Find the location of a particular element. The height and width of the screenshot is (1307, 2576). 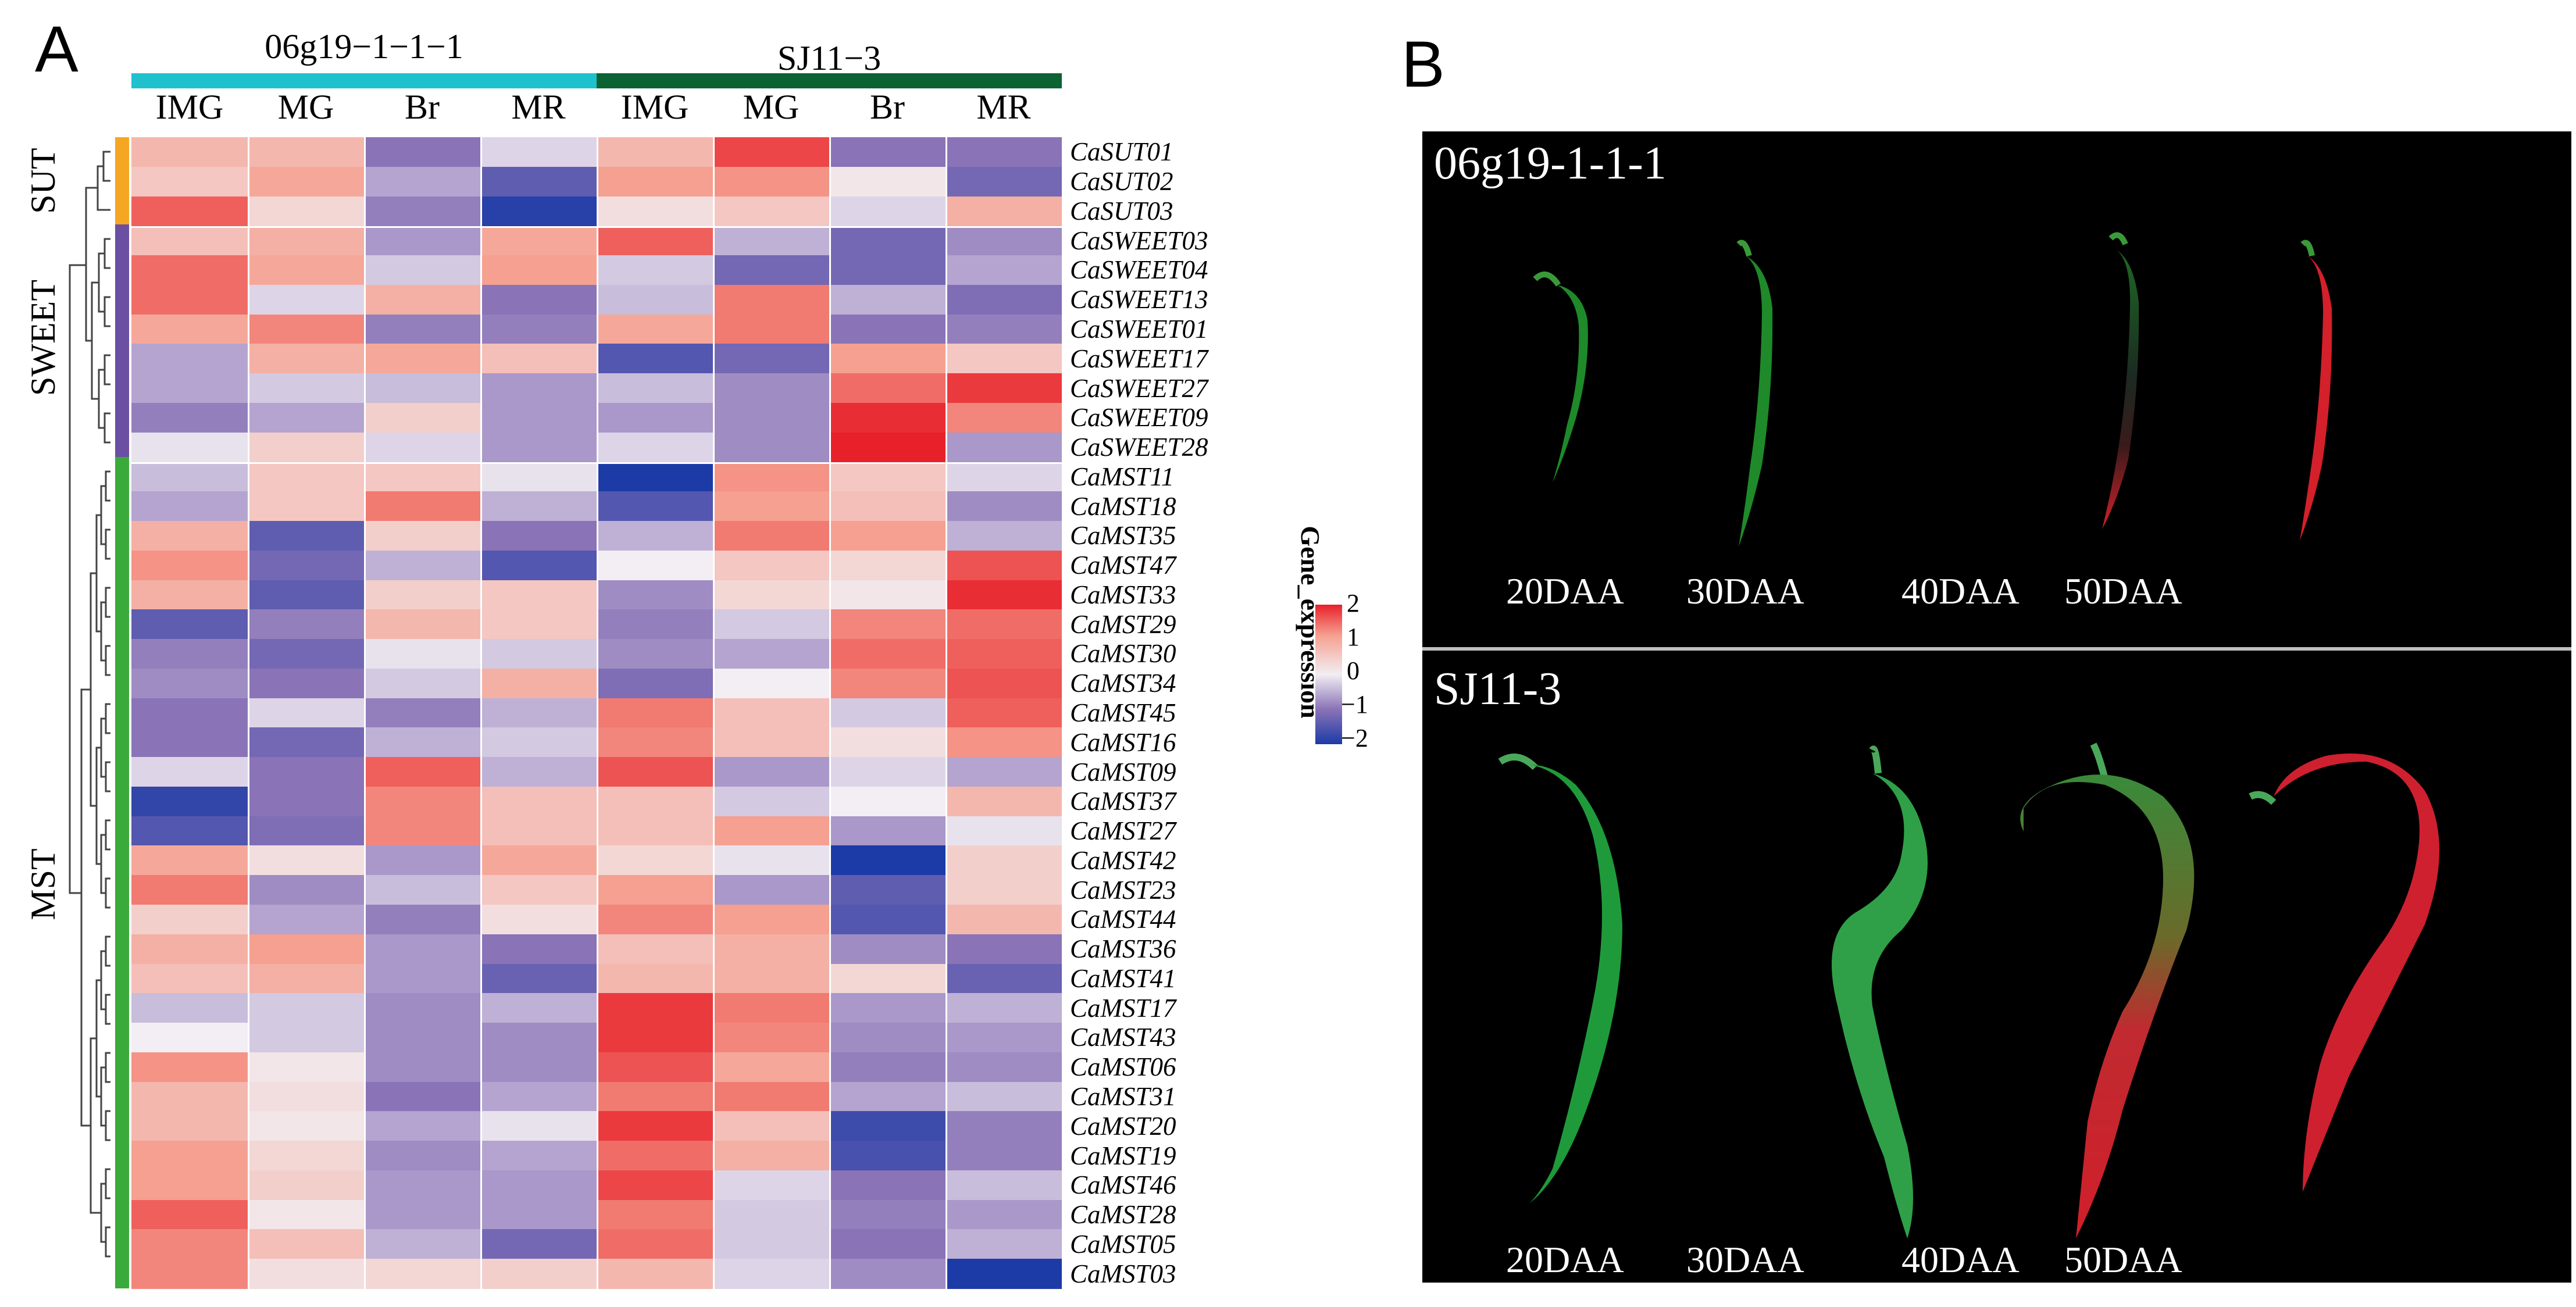

column-header: IMG is located at coordinates (190, 107).